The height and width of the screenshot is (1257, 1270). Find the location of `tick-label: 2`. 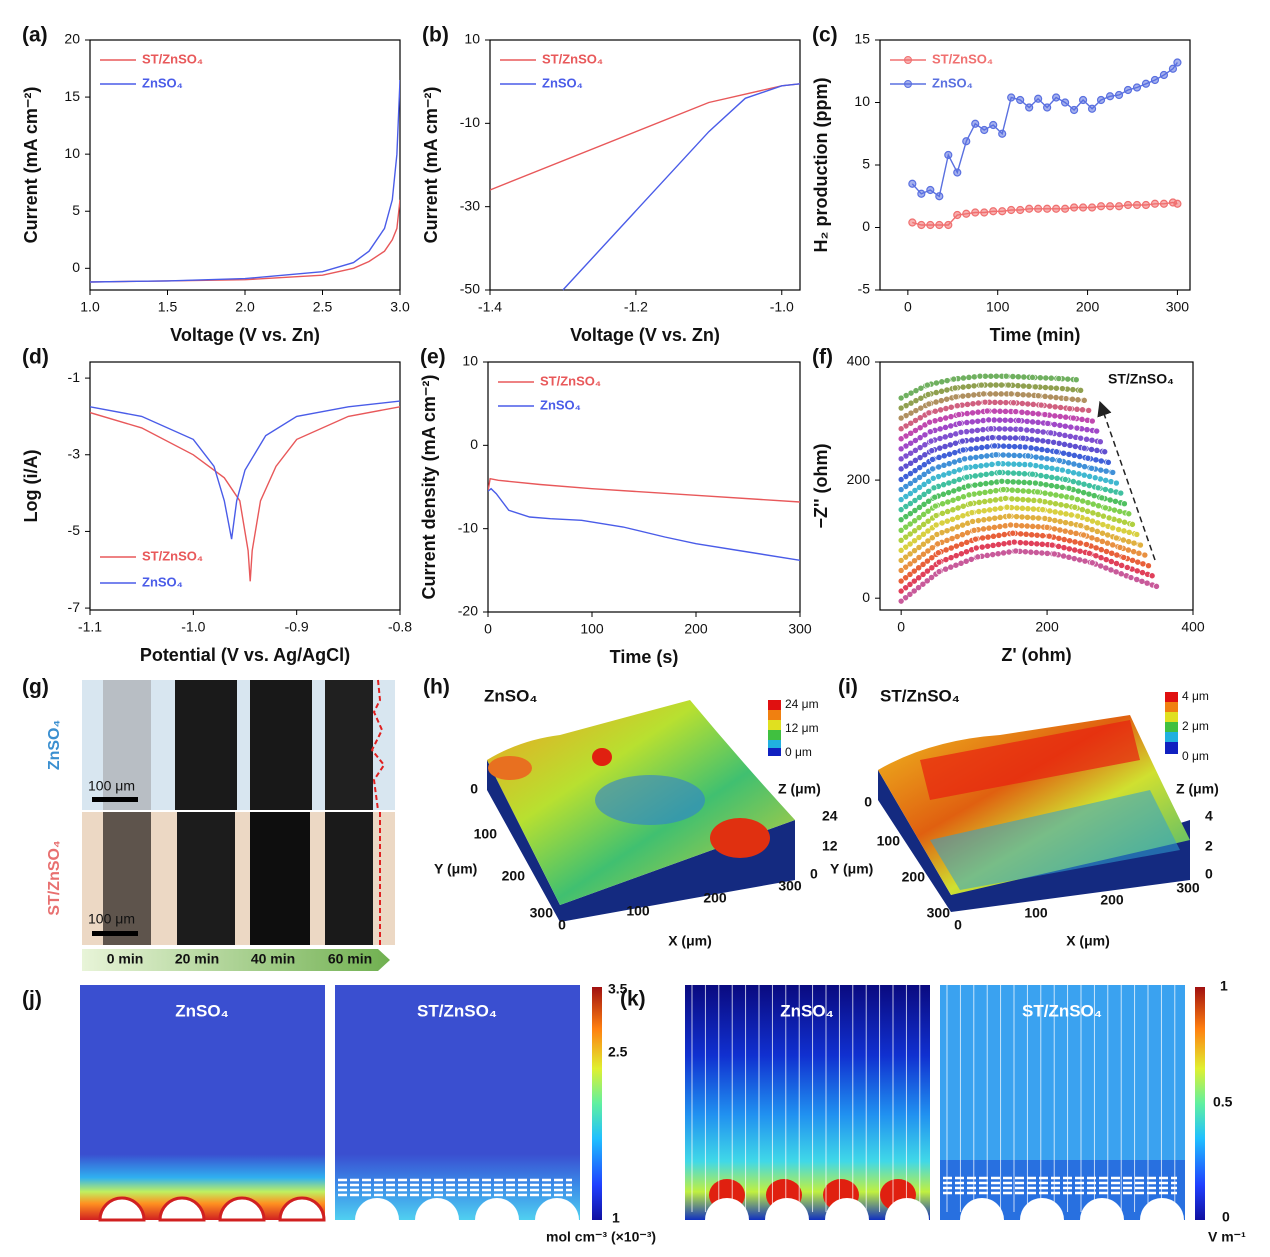

tick-label: 2 is located at coordinates (1209, 846).